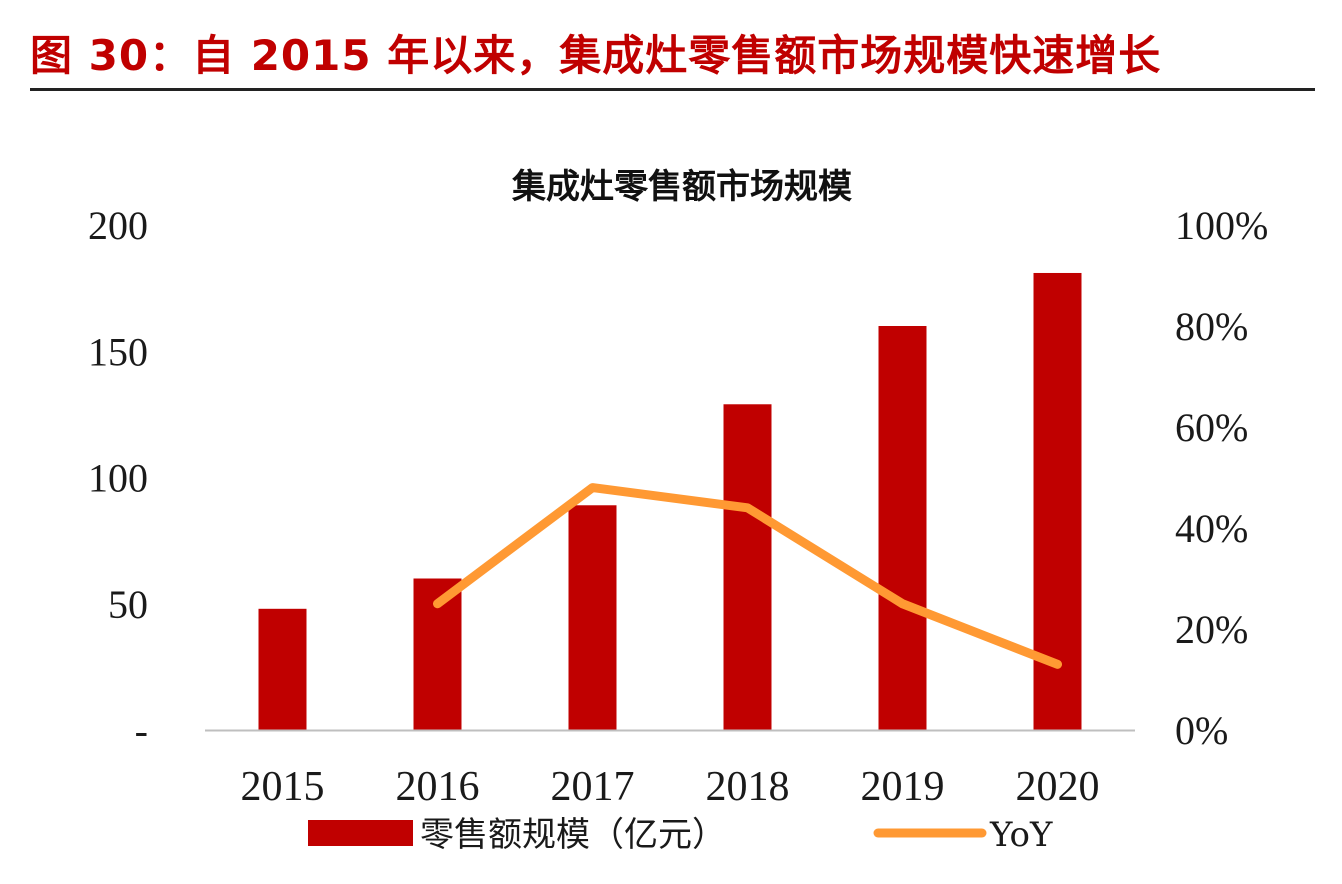 Image resolution: width=1342 pixels, height=884 pixels. I want to click on x-tick-label: 2019, so click(903, 787).